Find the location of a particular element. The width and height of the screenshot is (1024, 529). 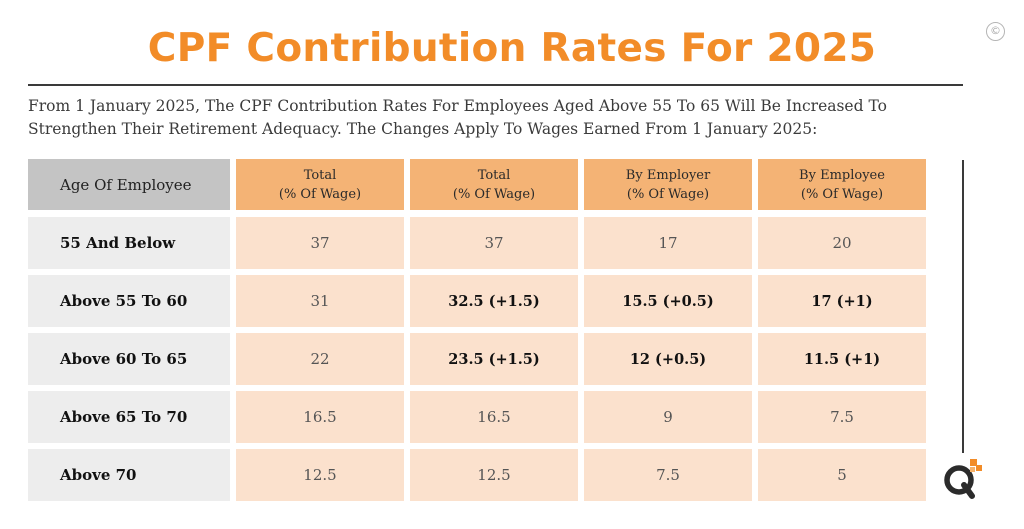

table-cell: 9 is located at coordinates (668, 417).